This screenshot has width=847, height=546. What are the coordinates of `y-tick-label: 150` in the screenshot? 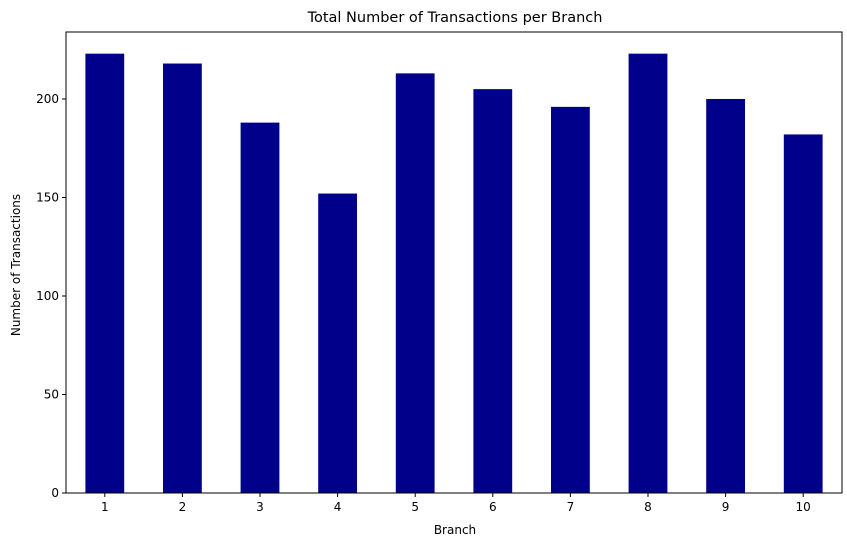 It's located at (47, 197).